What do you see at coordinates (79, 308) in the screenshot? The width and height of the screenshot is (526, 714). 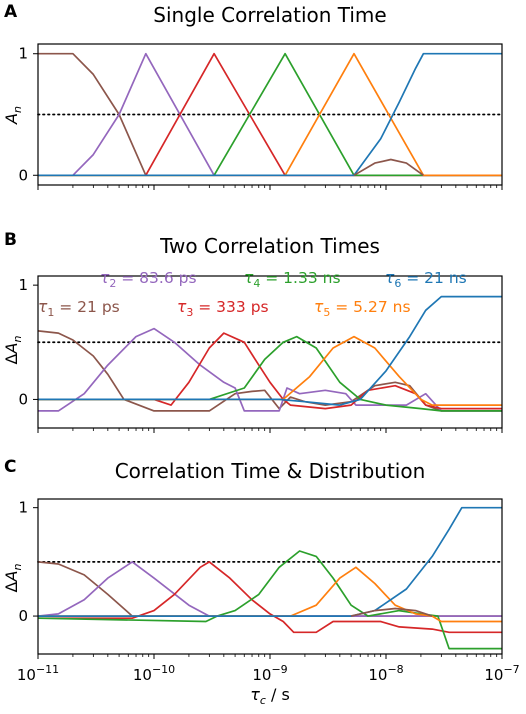 I see `annotation-tau1: τ1 = 21 ps` at bounding box center [79, 308].